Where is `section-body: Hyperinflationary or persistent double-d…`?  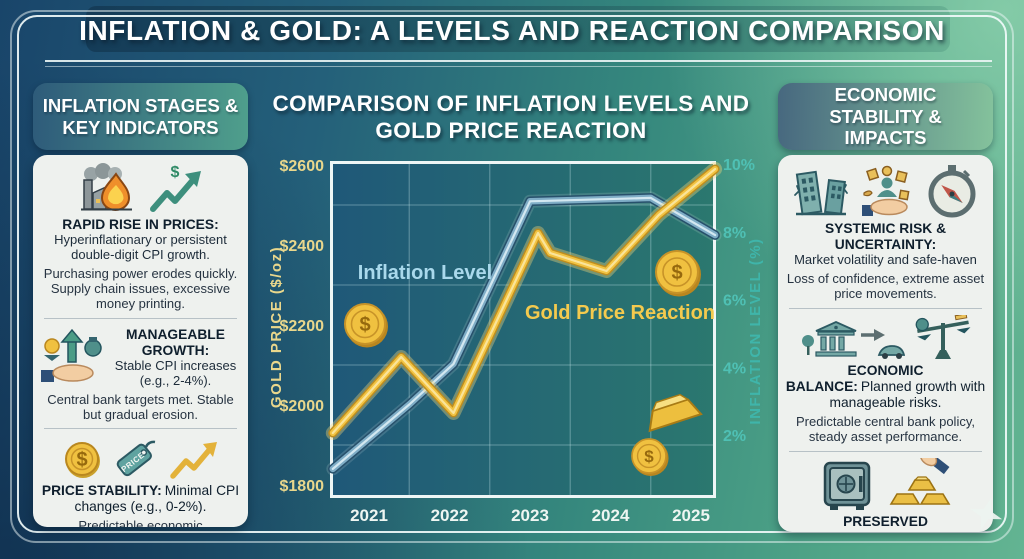
section-body: Hyperinflationary or persistent double-d… is located at coordinates (140, 247).